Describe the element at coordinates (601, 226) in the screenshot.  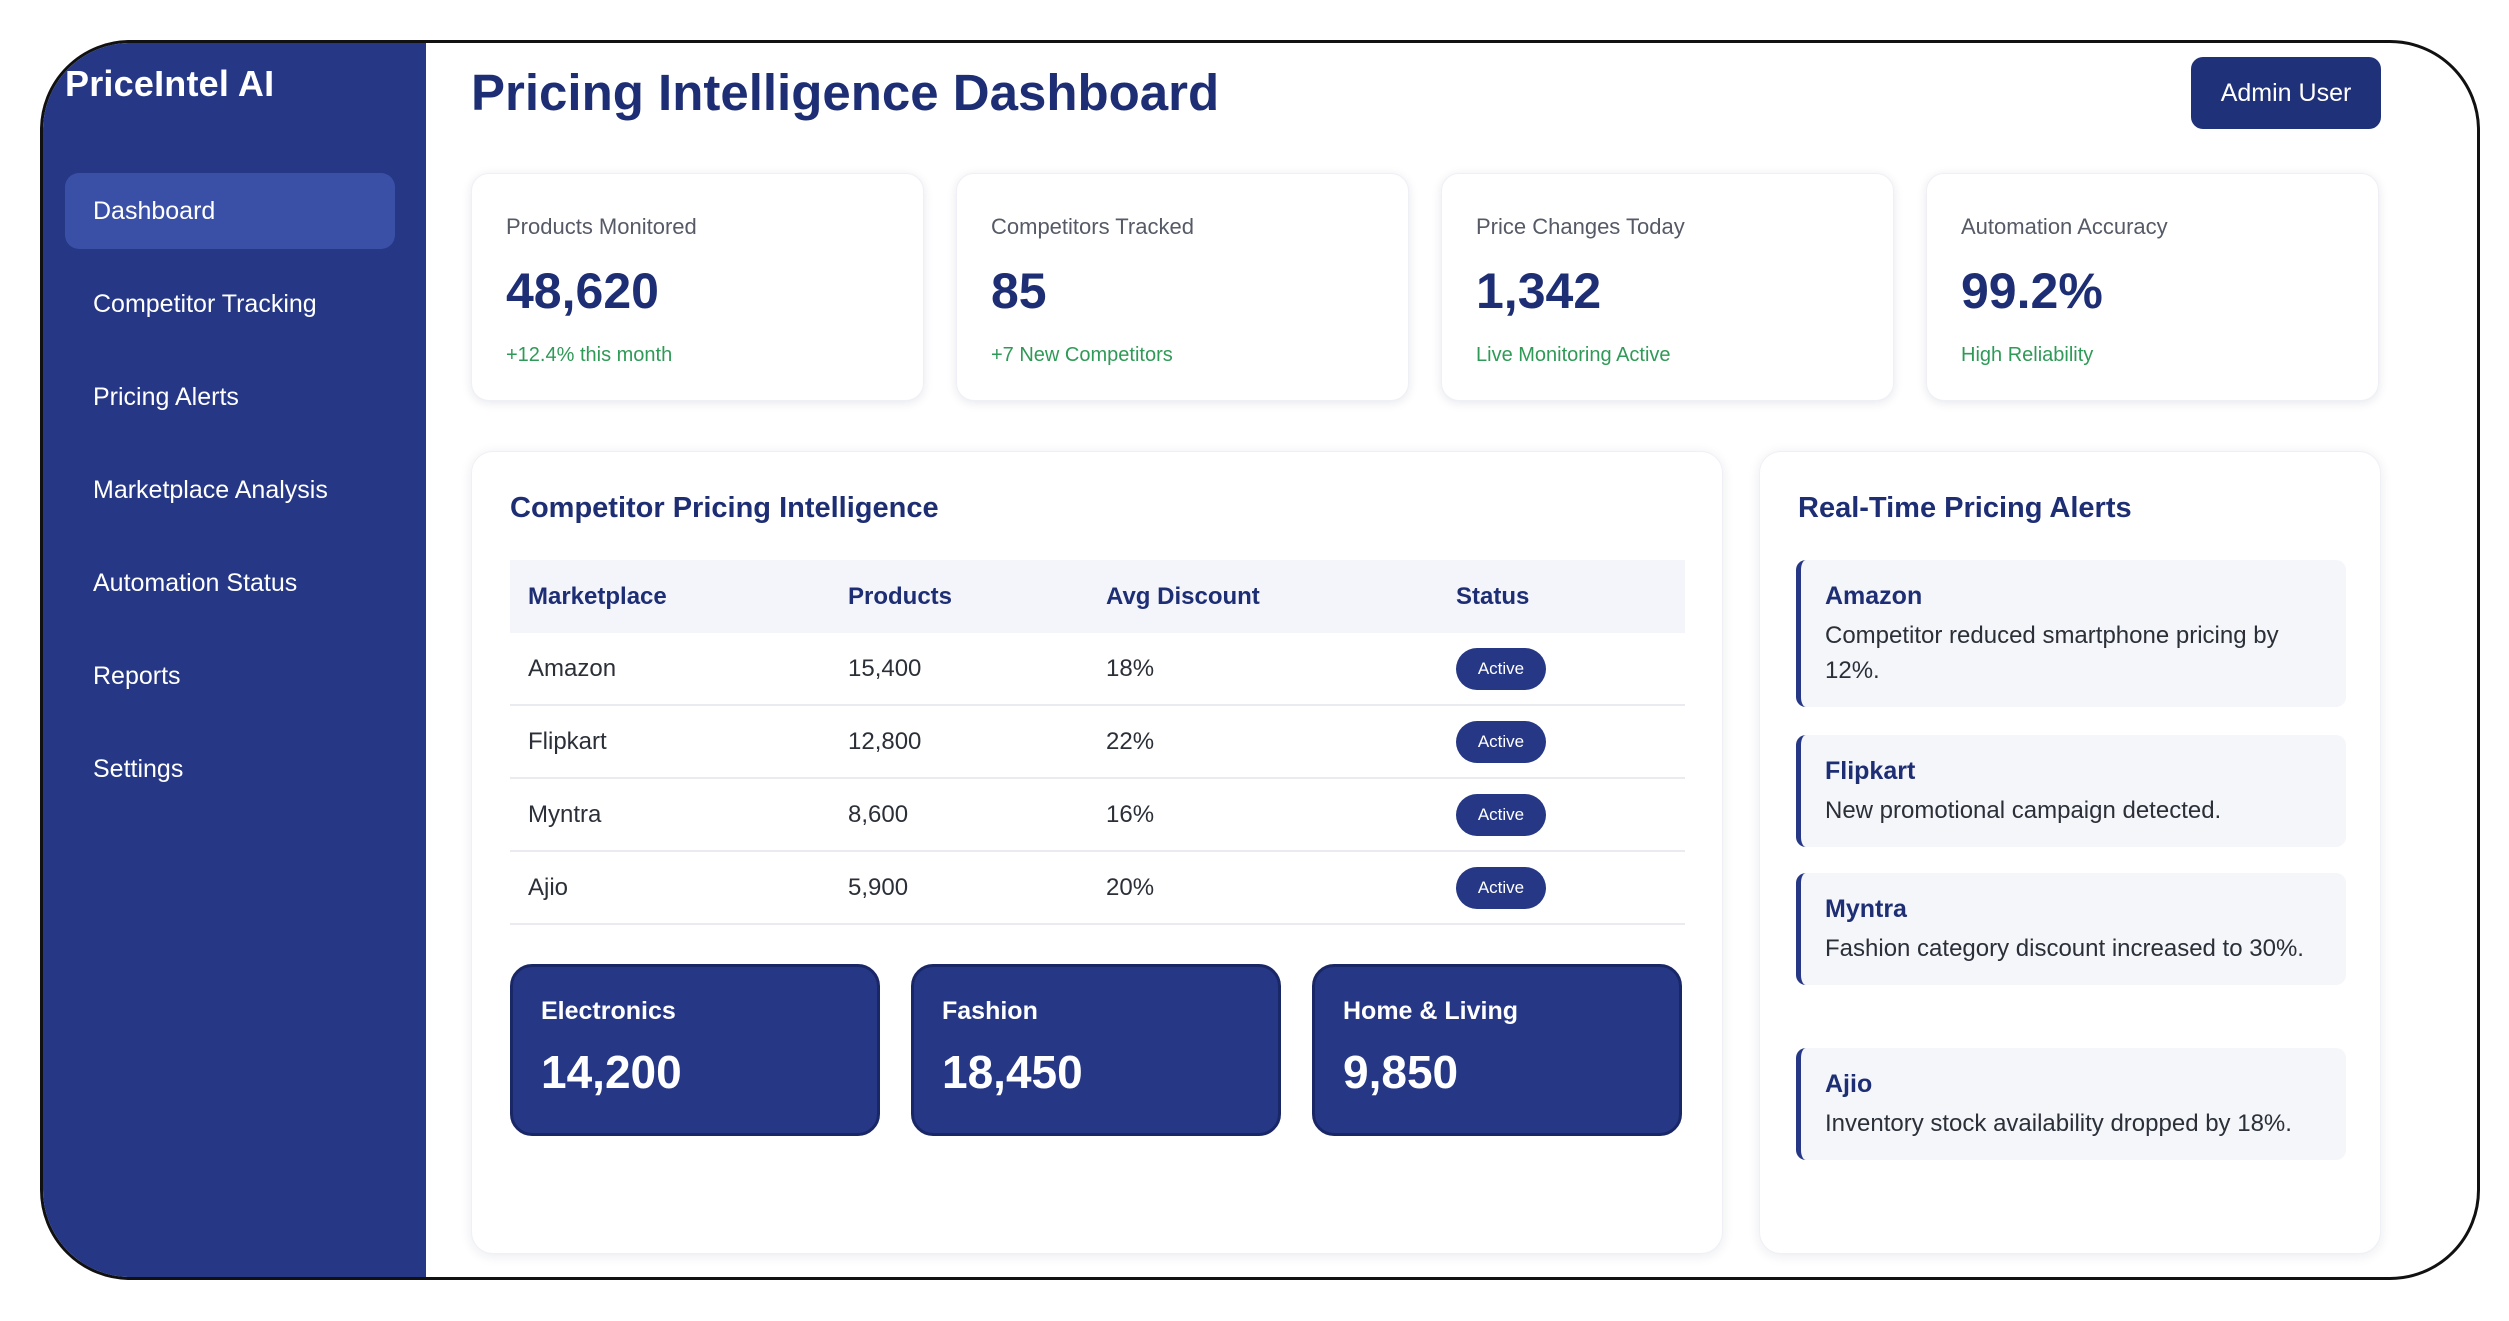
I see `stat-label: Products Monitored` at that location.